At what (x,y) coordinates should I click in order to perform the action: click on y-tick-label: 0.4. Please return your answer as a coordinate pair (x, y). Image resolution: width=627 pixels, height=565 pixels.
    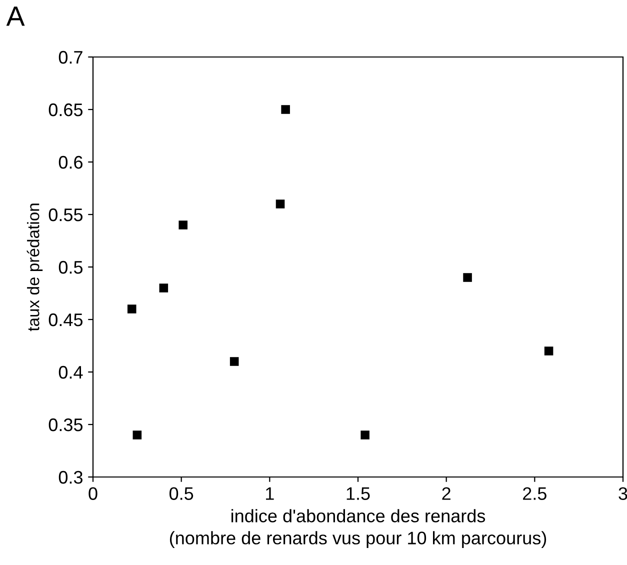
    Looking at the image, I should click on (70, 372).